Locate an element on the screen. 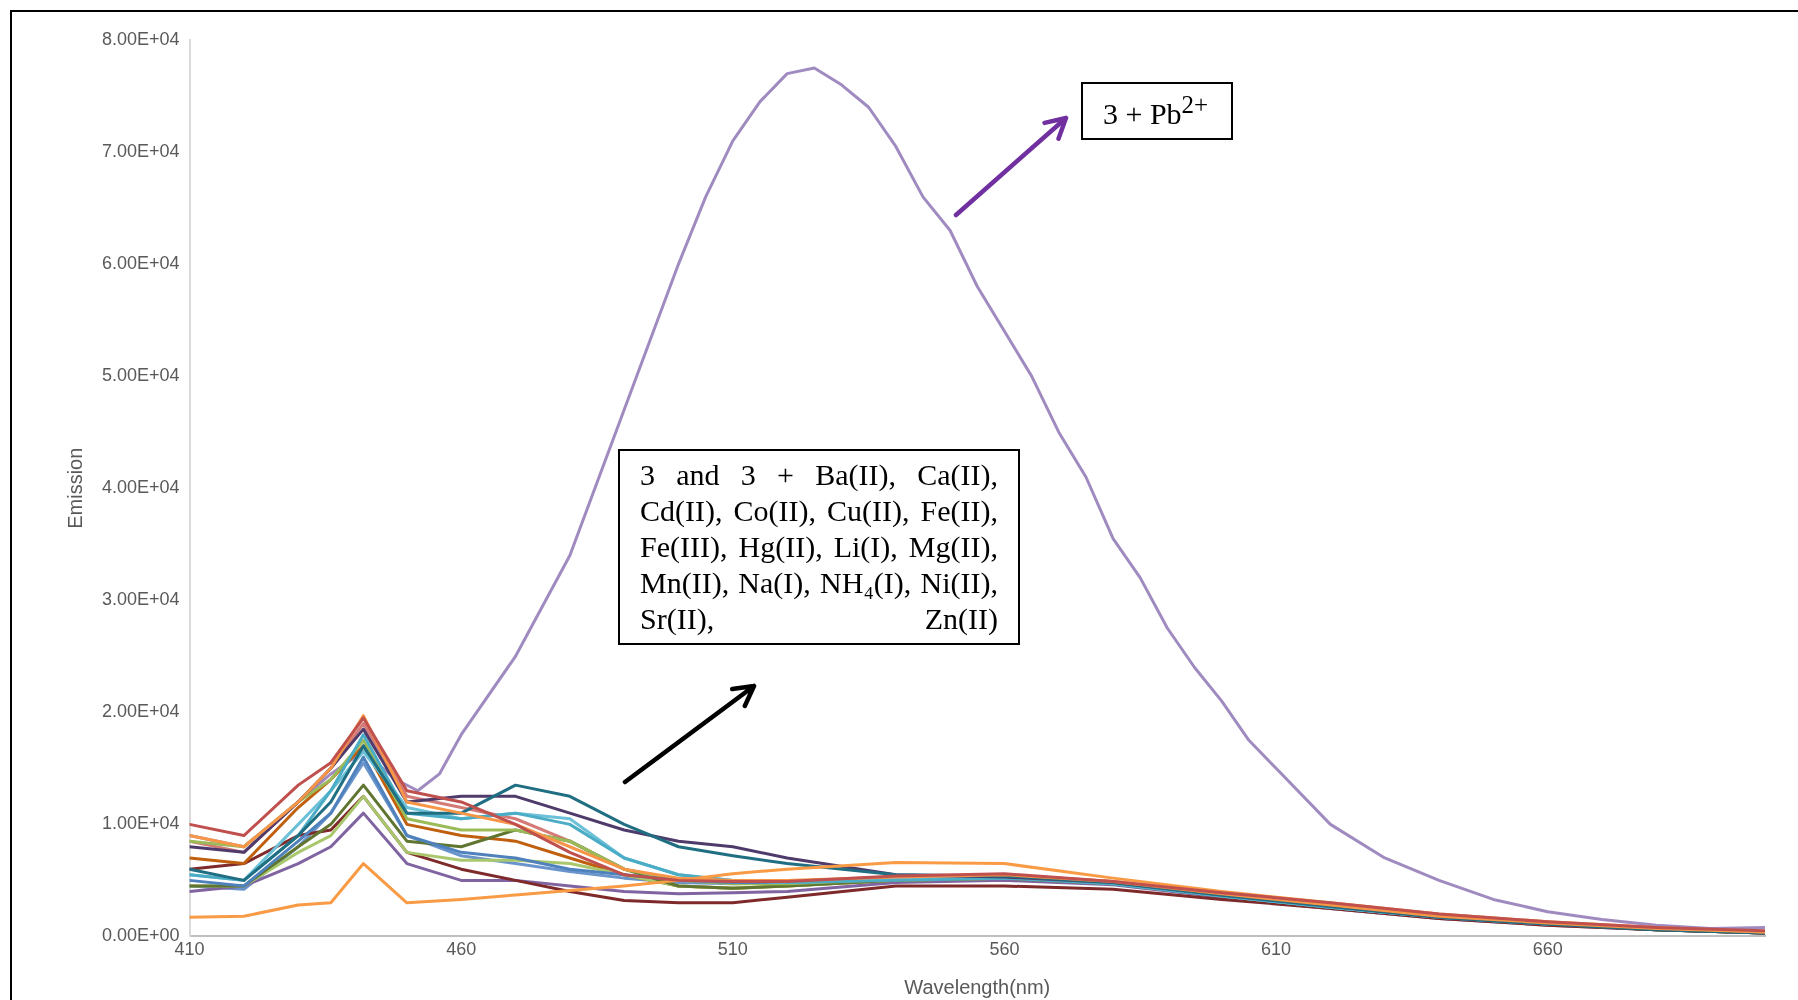 This screenshot has height=1000, width=1798. y-tick-label: 1.00E+04 is located at coordinates (140, 823).